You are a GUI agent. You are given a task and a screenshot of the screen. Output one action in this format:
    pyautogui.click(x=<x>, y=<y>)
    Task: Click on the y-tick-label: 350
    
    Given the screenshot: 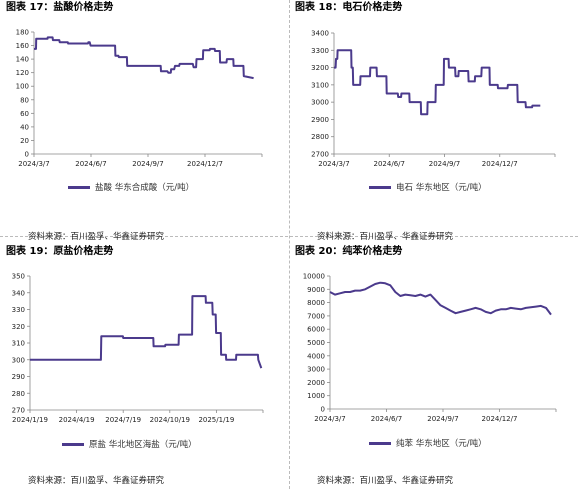 What is the action you would take?
    pyautogui.click(x=18, y=277)
    